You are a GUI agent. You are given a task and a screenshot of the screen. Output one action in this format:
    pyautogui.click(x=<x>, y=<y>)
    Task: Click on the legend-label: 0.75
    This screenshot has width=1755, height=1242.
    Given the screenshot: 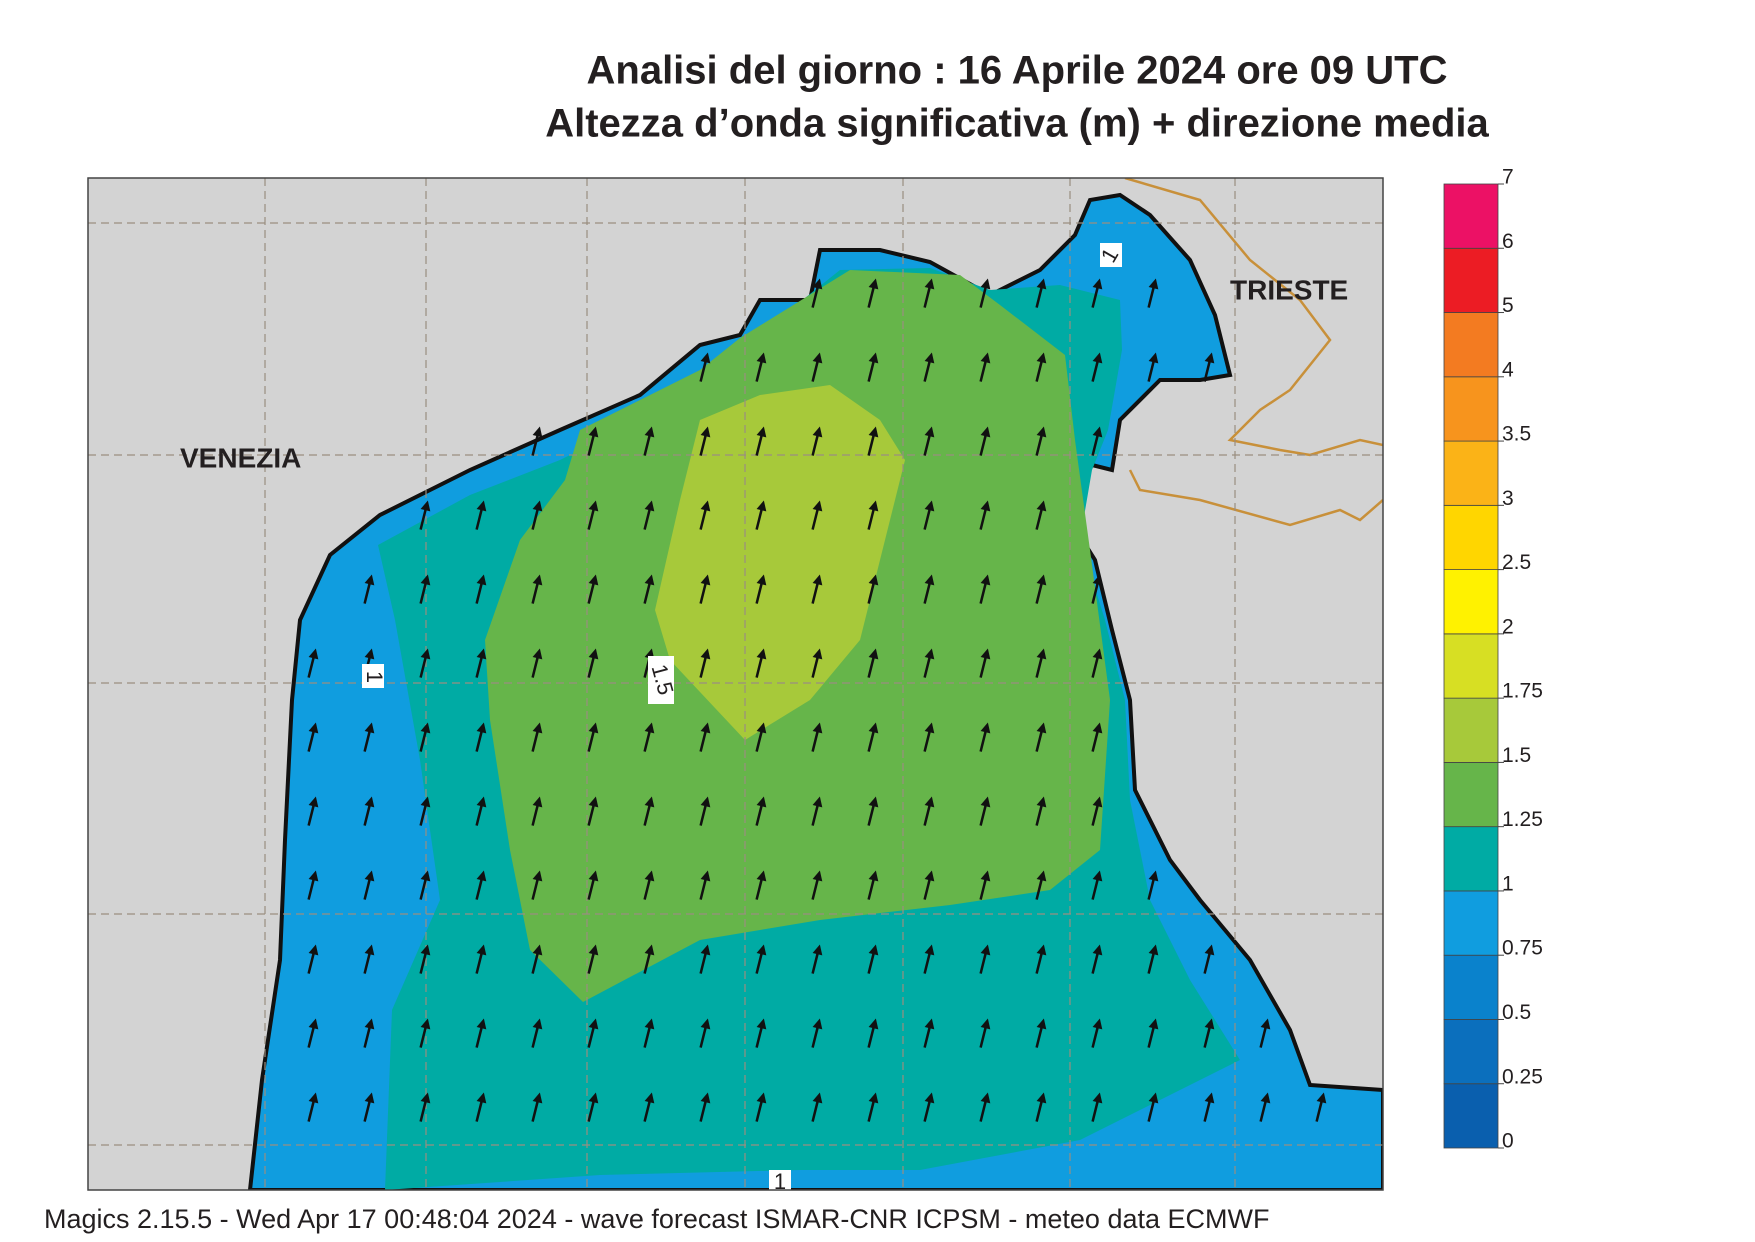 What is the action you would take?
    pyautogui.click(x=1522, y=948)
    